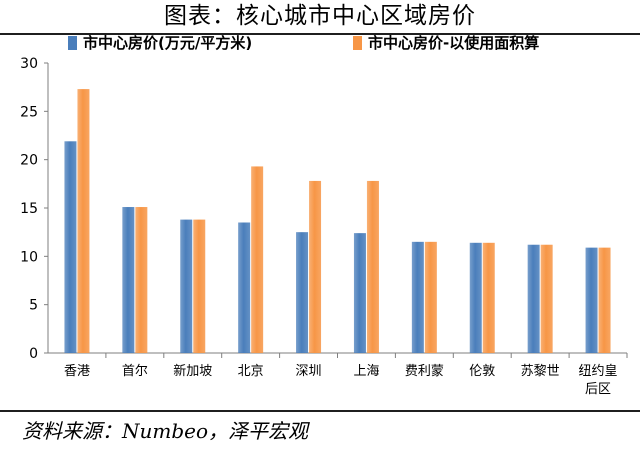 Image resolution: width=640 pixels, height=449 pixels. What do you see at coordinates (29, 64) in the screenshot?
I see `y-tick-label: 30` at bounding box center [29, 64].